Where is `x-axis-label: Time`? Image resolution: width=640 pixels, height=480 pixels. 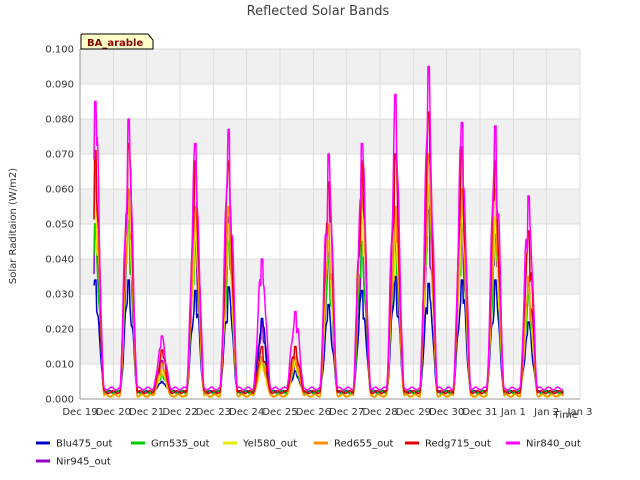 x-axis-label: Time is located at coordinates (565, 415).